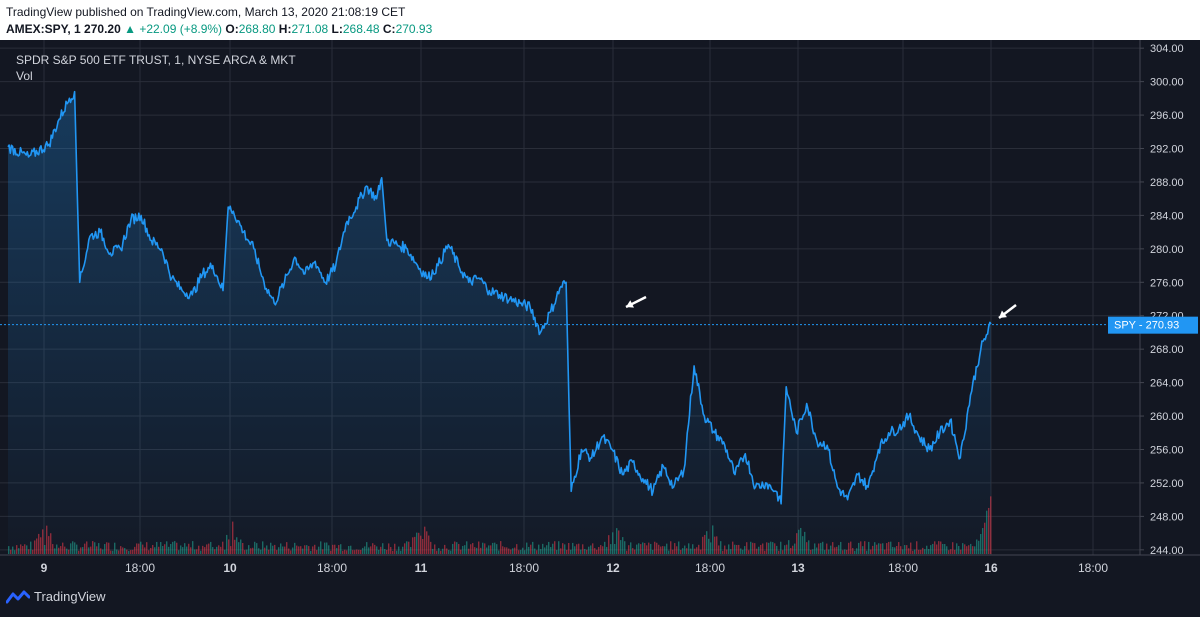  What do you see at coordinates (24, 76) in the screenshot?
I see `volume-label: Vol` at bounding box center [24, 76].